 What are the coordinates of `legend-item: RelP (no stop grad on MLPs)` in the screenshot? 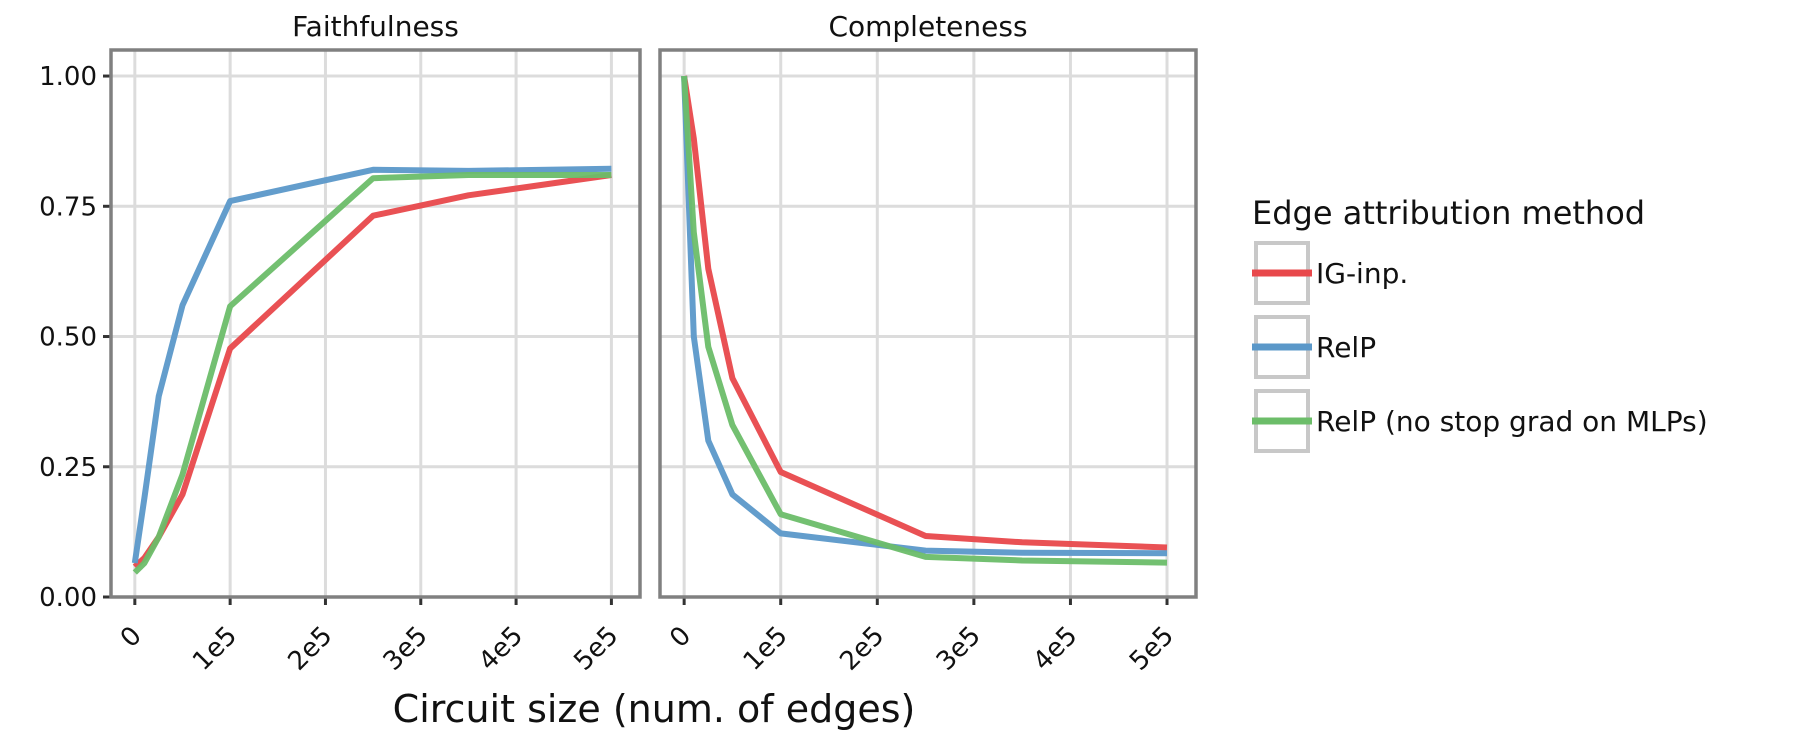 It's located at (1480, 421).